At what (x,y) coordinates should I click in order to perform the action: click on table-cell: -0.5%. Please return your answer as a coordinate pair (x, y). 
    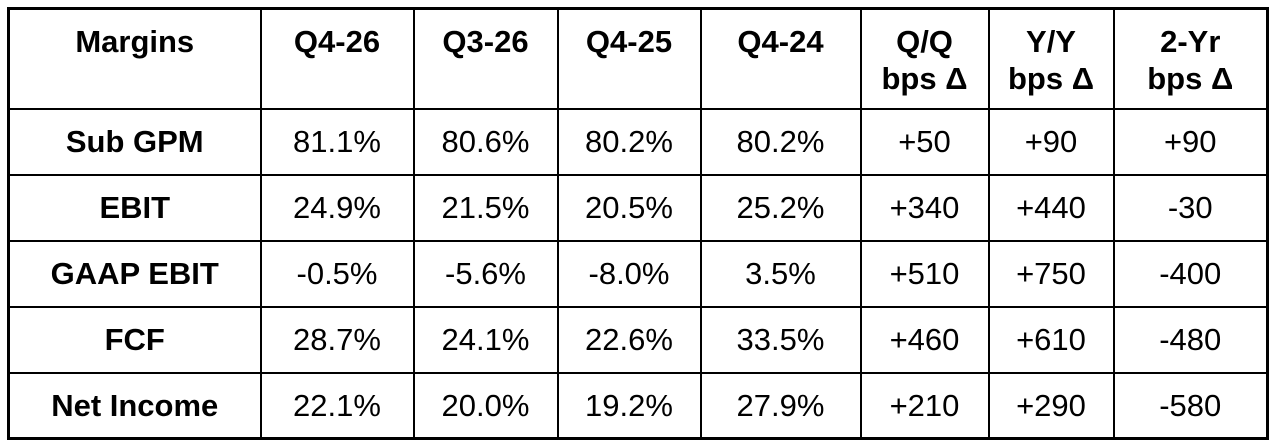
    Looking at the image, I should click on (337, 273).